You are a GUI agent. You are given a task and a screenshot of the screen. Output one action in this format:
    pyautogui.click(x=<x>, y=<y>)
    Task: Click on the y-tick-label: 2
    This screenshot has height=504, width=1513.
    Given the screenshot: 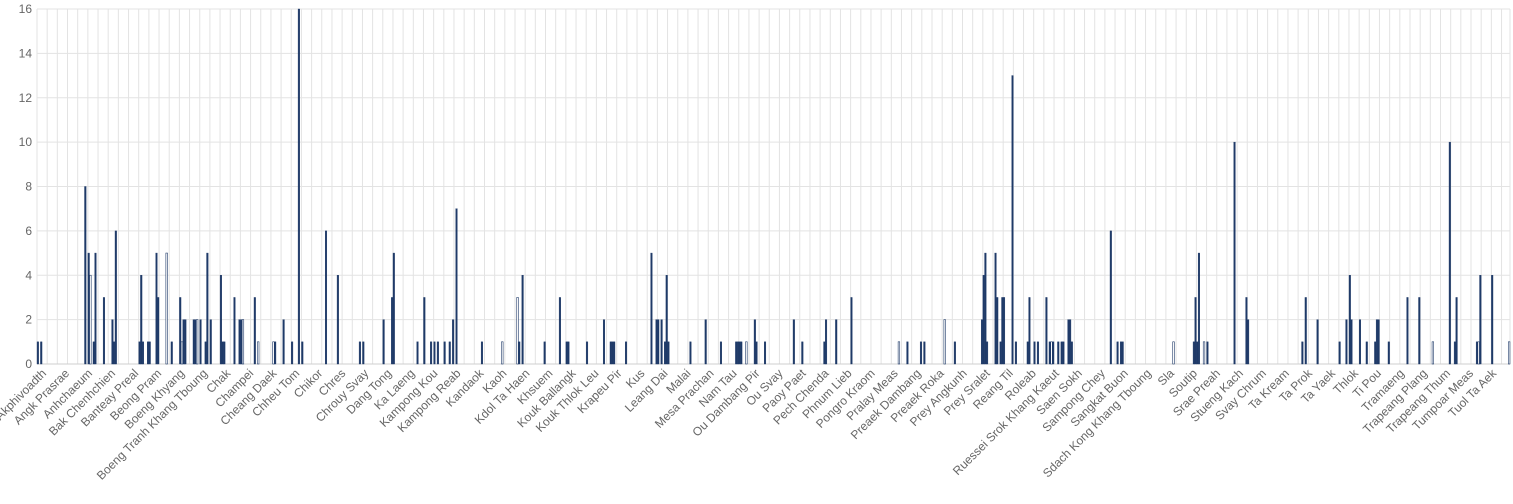 What is the action you would take?
    pyautogui.click(x=28, y=320)
    